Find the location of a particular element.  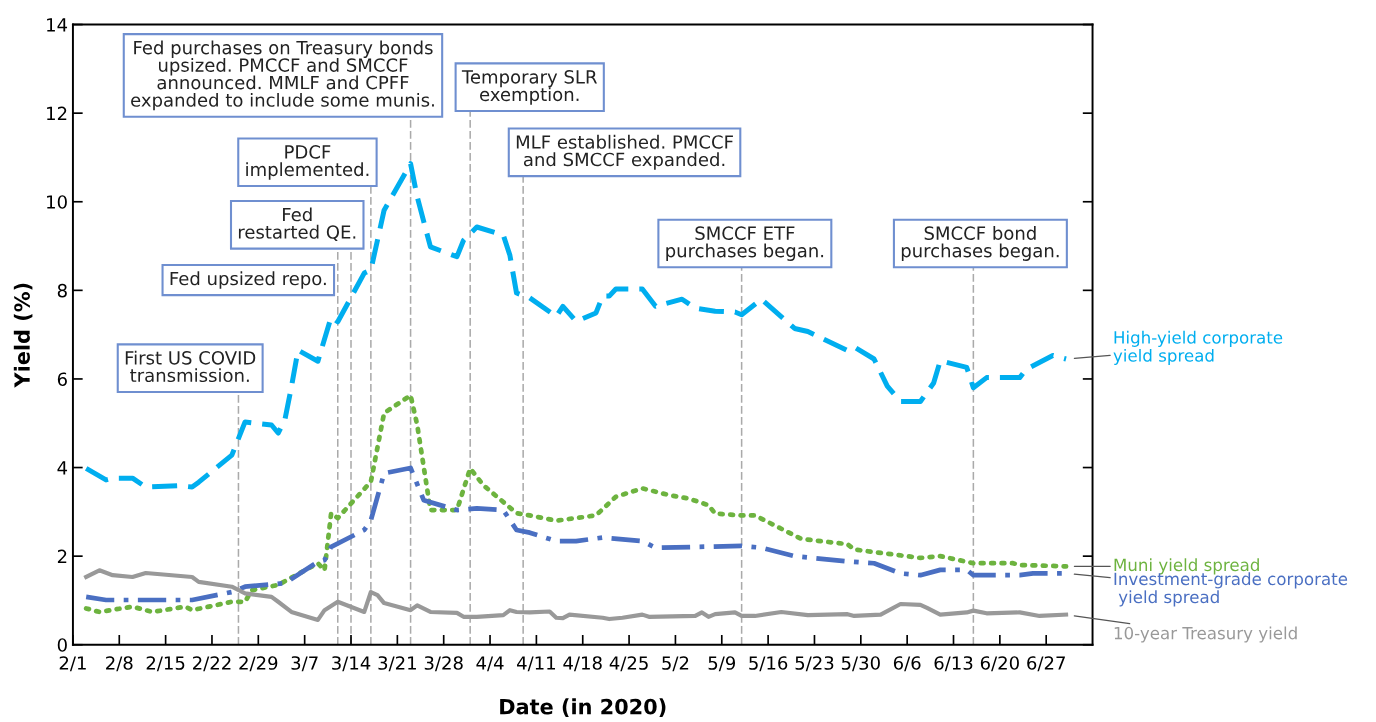

x-tick-label: 6/6 is located at coordinates (907, 664).